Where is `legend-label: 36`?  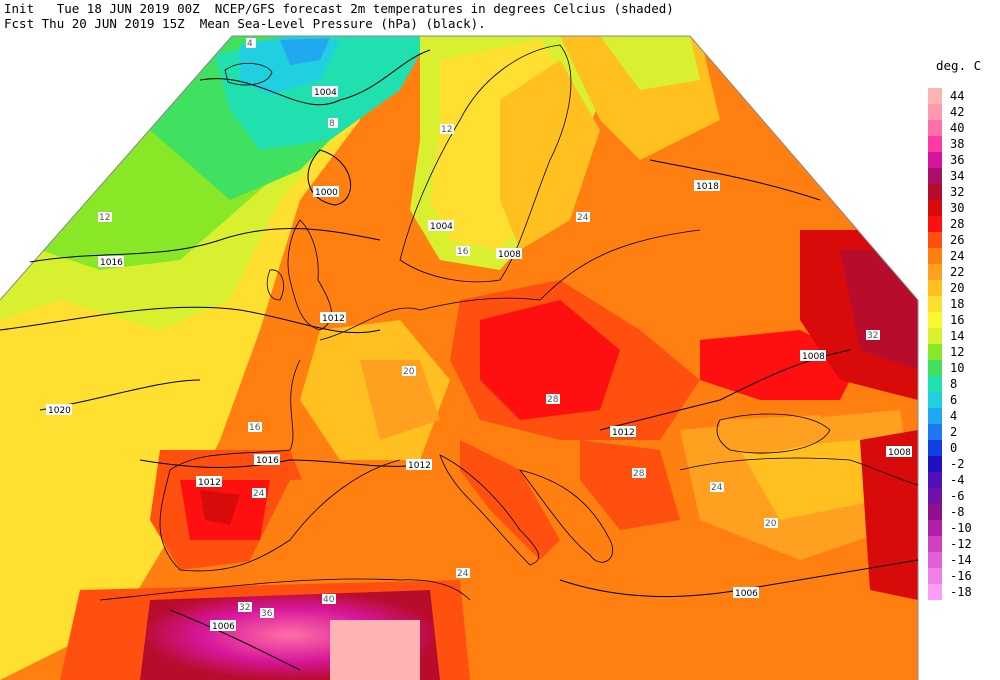
legend-label: 36 is located at coordinates (957, 160).